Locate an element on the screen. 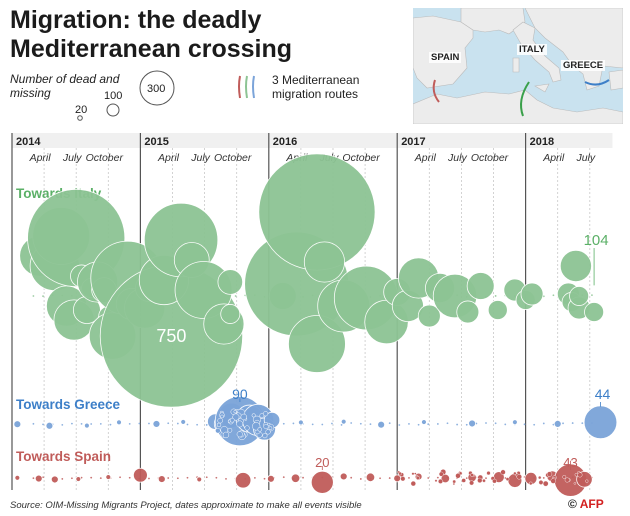 The image size is (630, 516). year-band is located at coordinates (312, 140).